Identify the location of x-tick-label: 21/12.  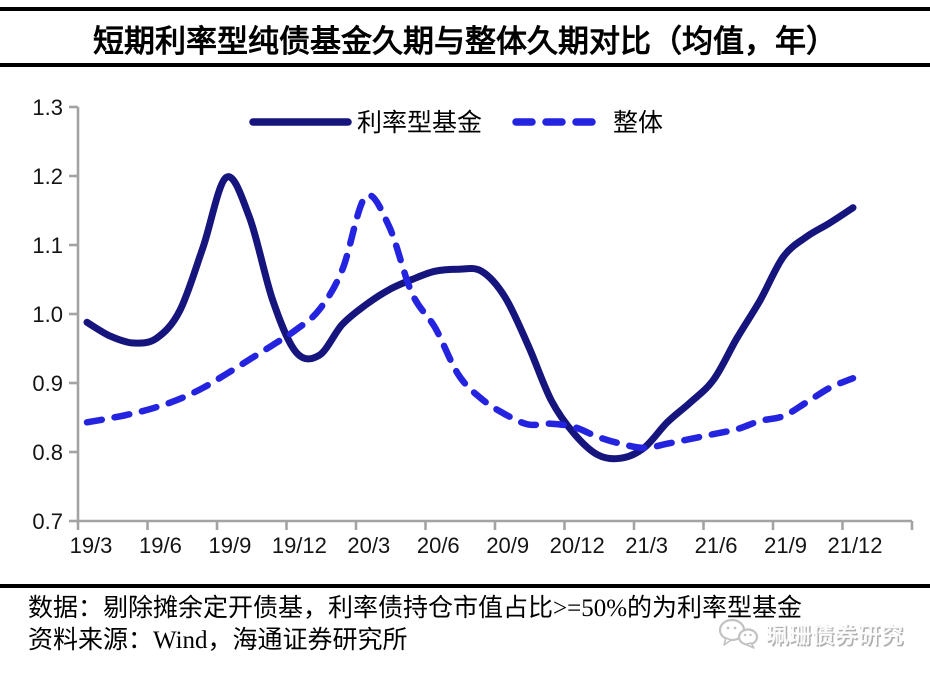
(854, 545).